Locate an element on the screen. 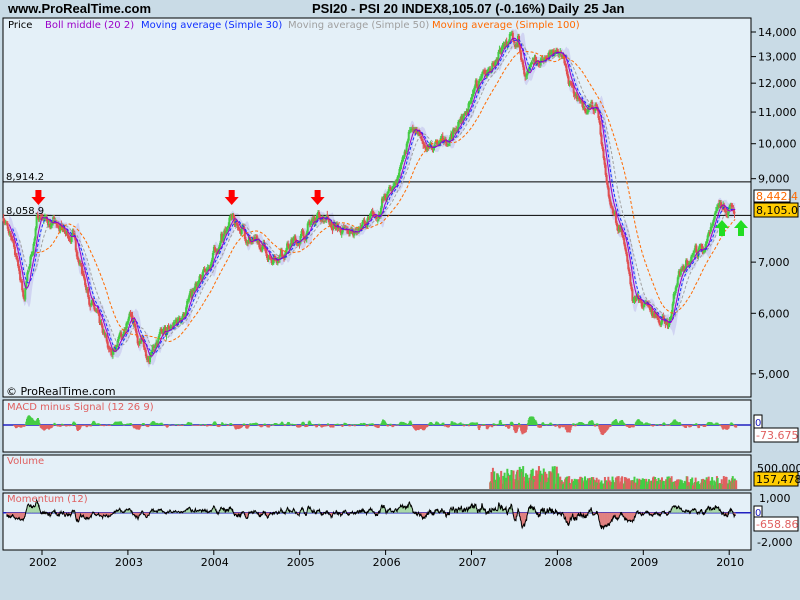 The height and width of the screenshot is (600, 800). site-name: www.ProRealTime.com is located at coordinates (79, 8).